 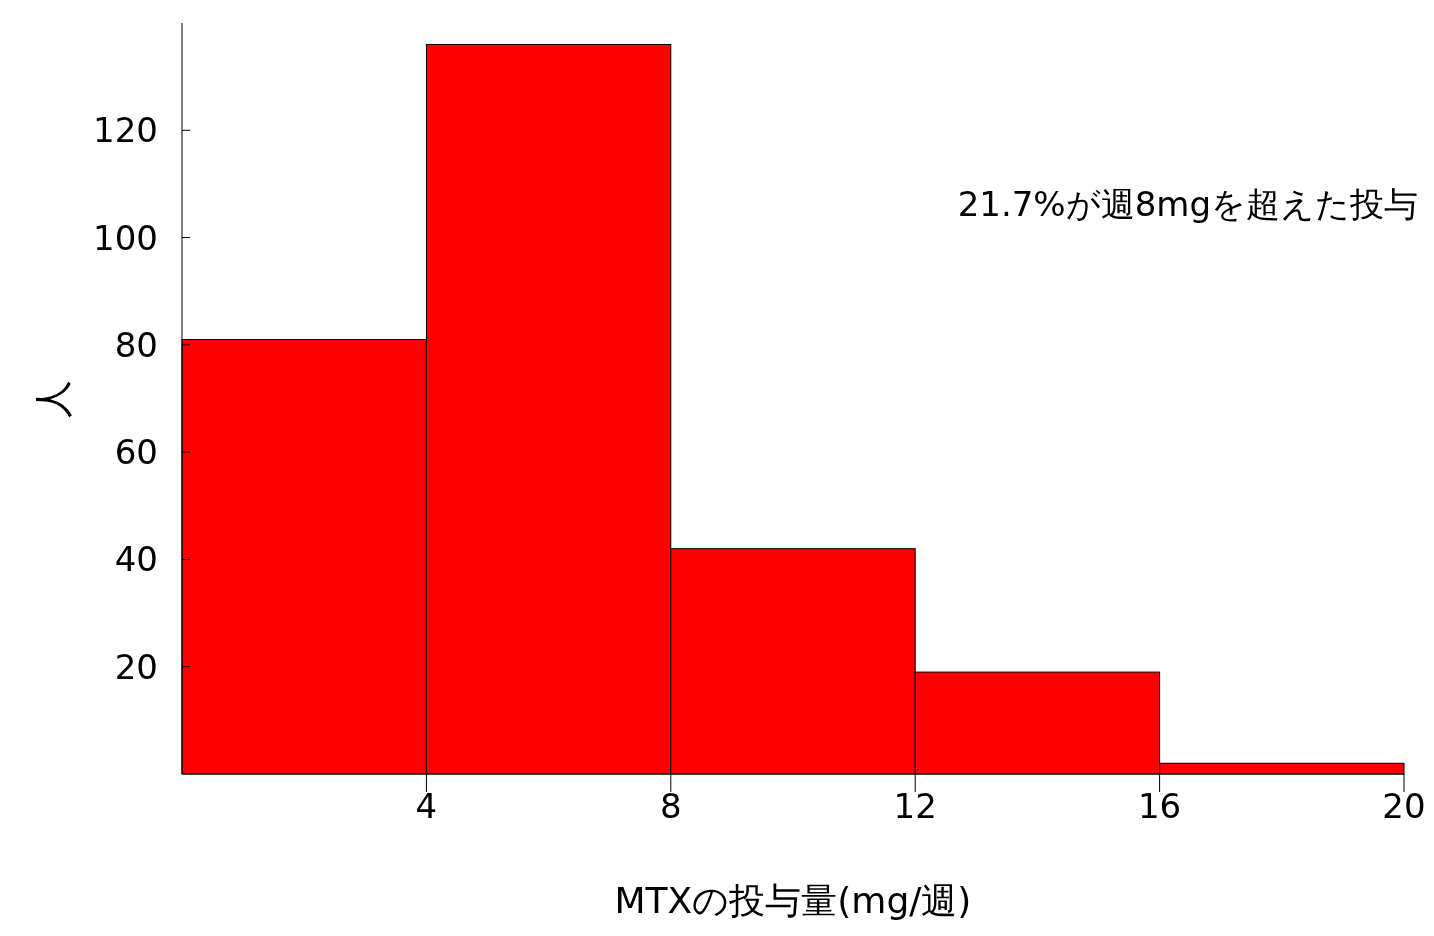 What do you see at coordinates (53, 398) in the screenshot?
I see `y-axis-title: 人` at bounding box center [53, 398].